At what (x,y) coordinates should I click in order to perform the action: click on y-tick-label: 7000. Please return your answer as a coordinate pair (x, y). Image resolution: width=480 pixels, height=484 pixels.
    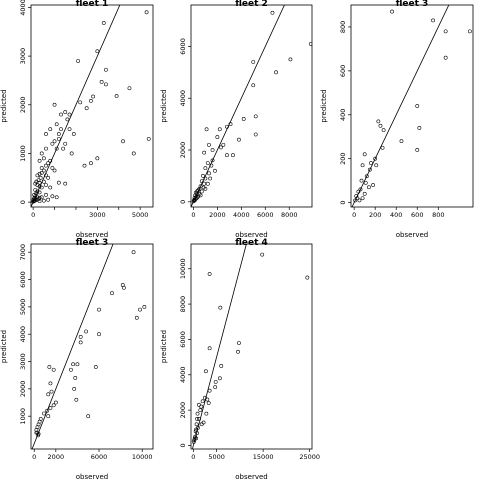
    Looking at the image, I should click on (23, 252).